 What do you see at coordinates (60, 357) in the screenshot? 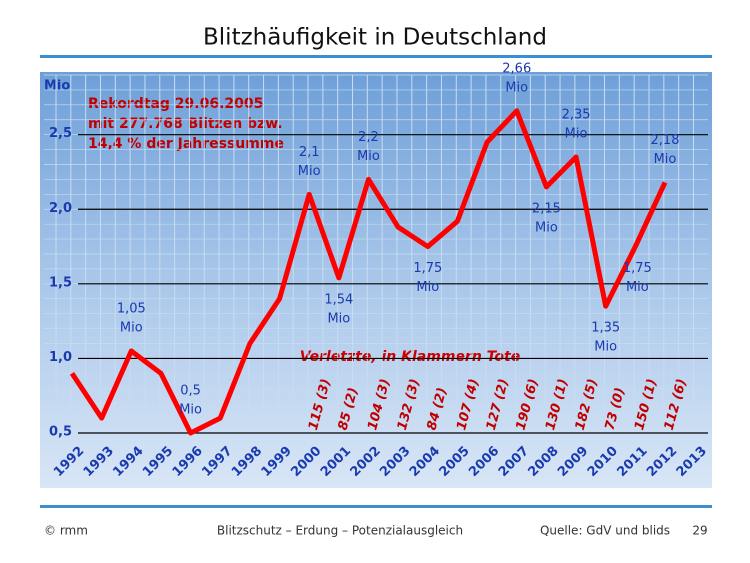
I see `y-tick-label: 1,0` at bounding box center [60, 357].